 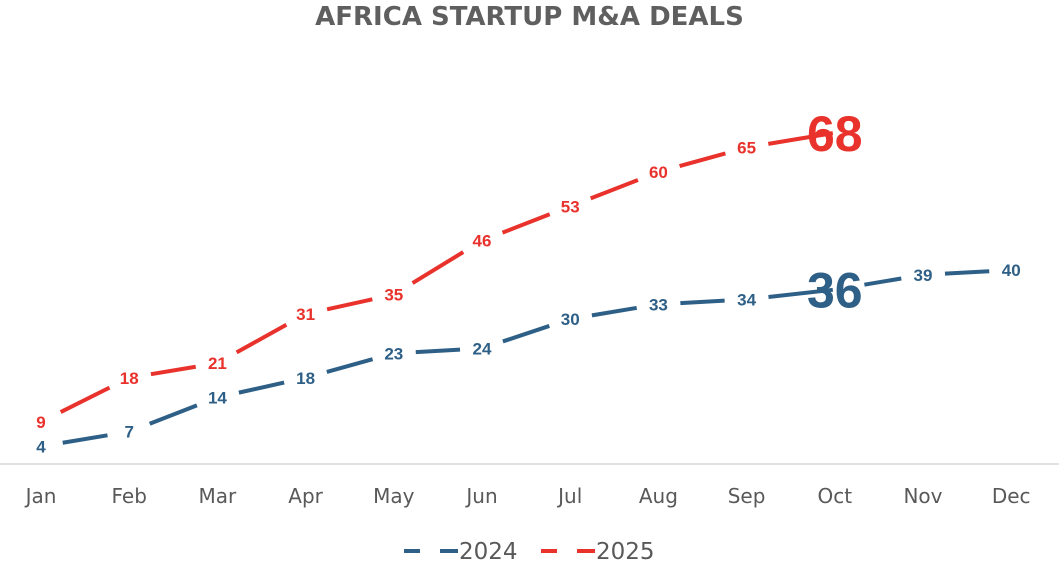 What do you see at coordinates (128, 496) in the screenshot?
I see `x-tick-label: Feb` at bounding box center [128, 496].